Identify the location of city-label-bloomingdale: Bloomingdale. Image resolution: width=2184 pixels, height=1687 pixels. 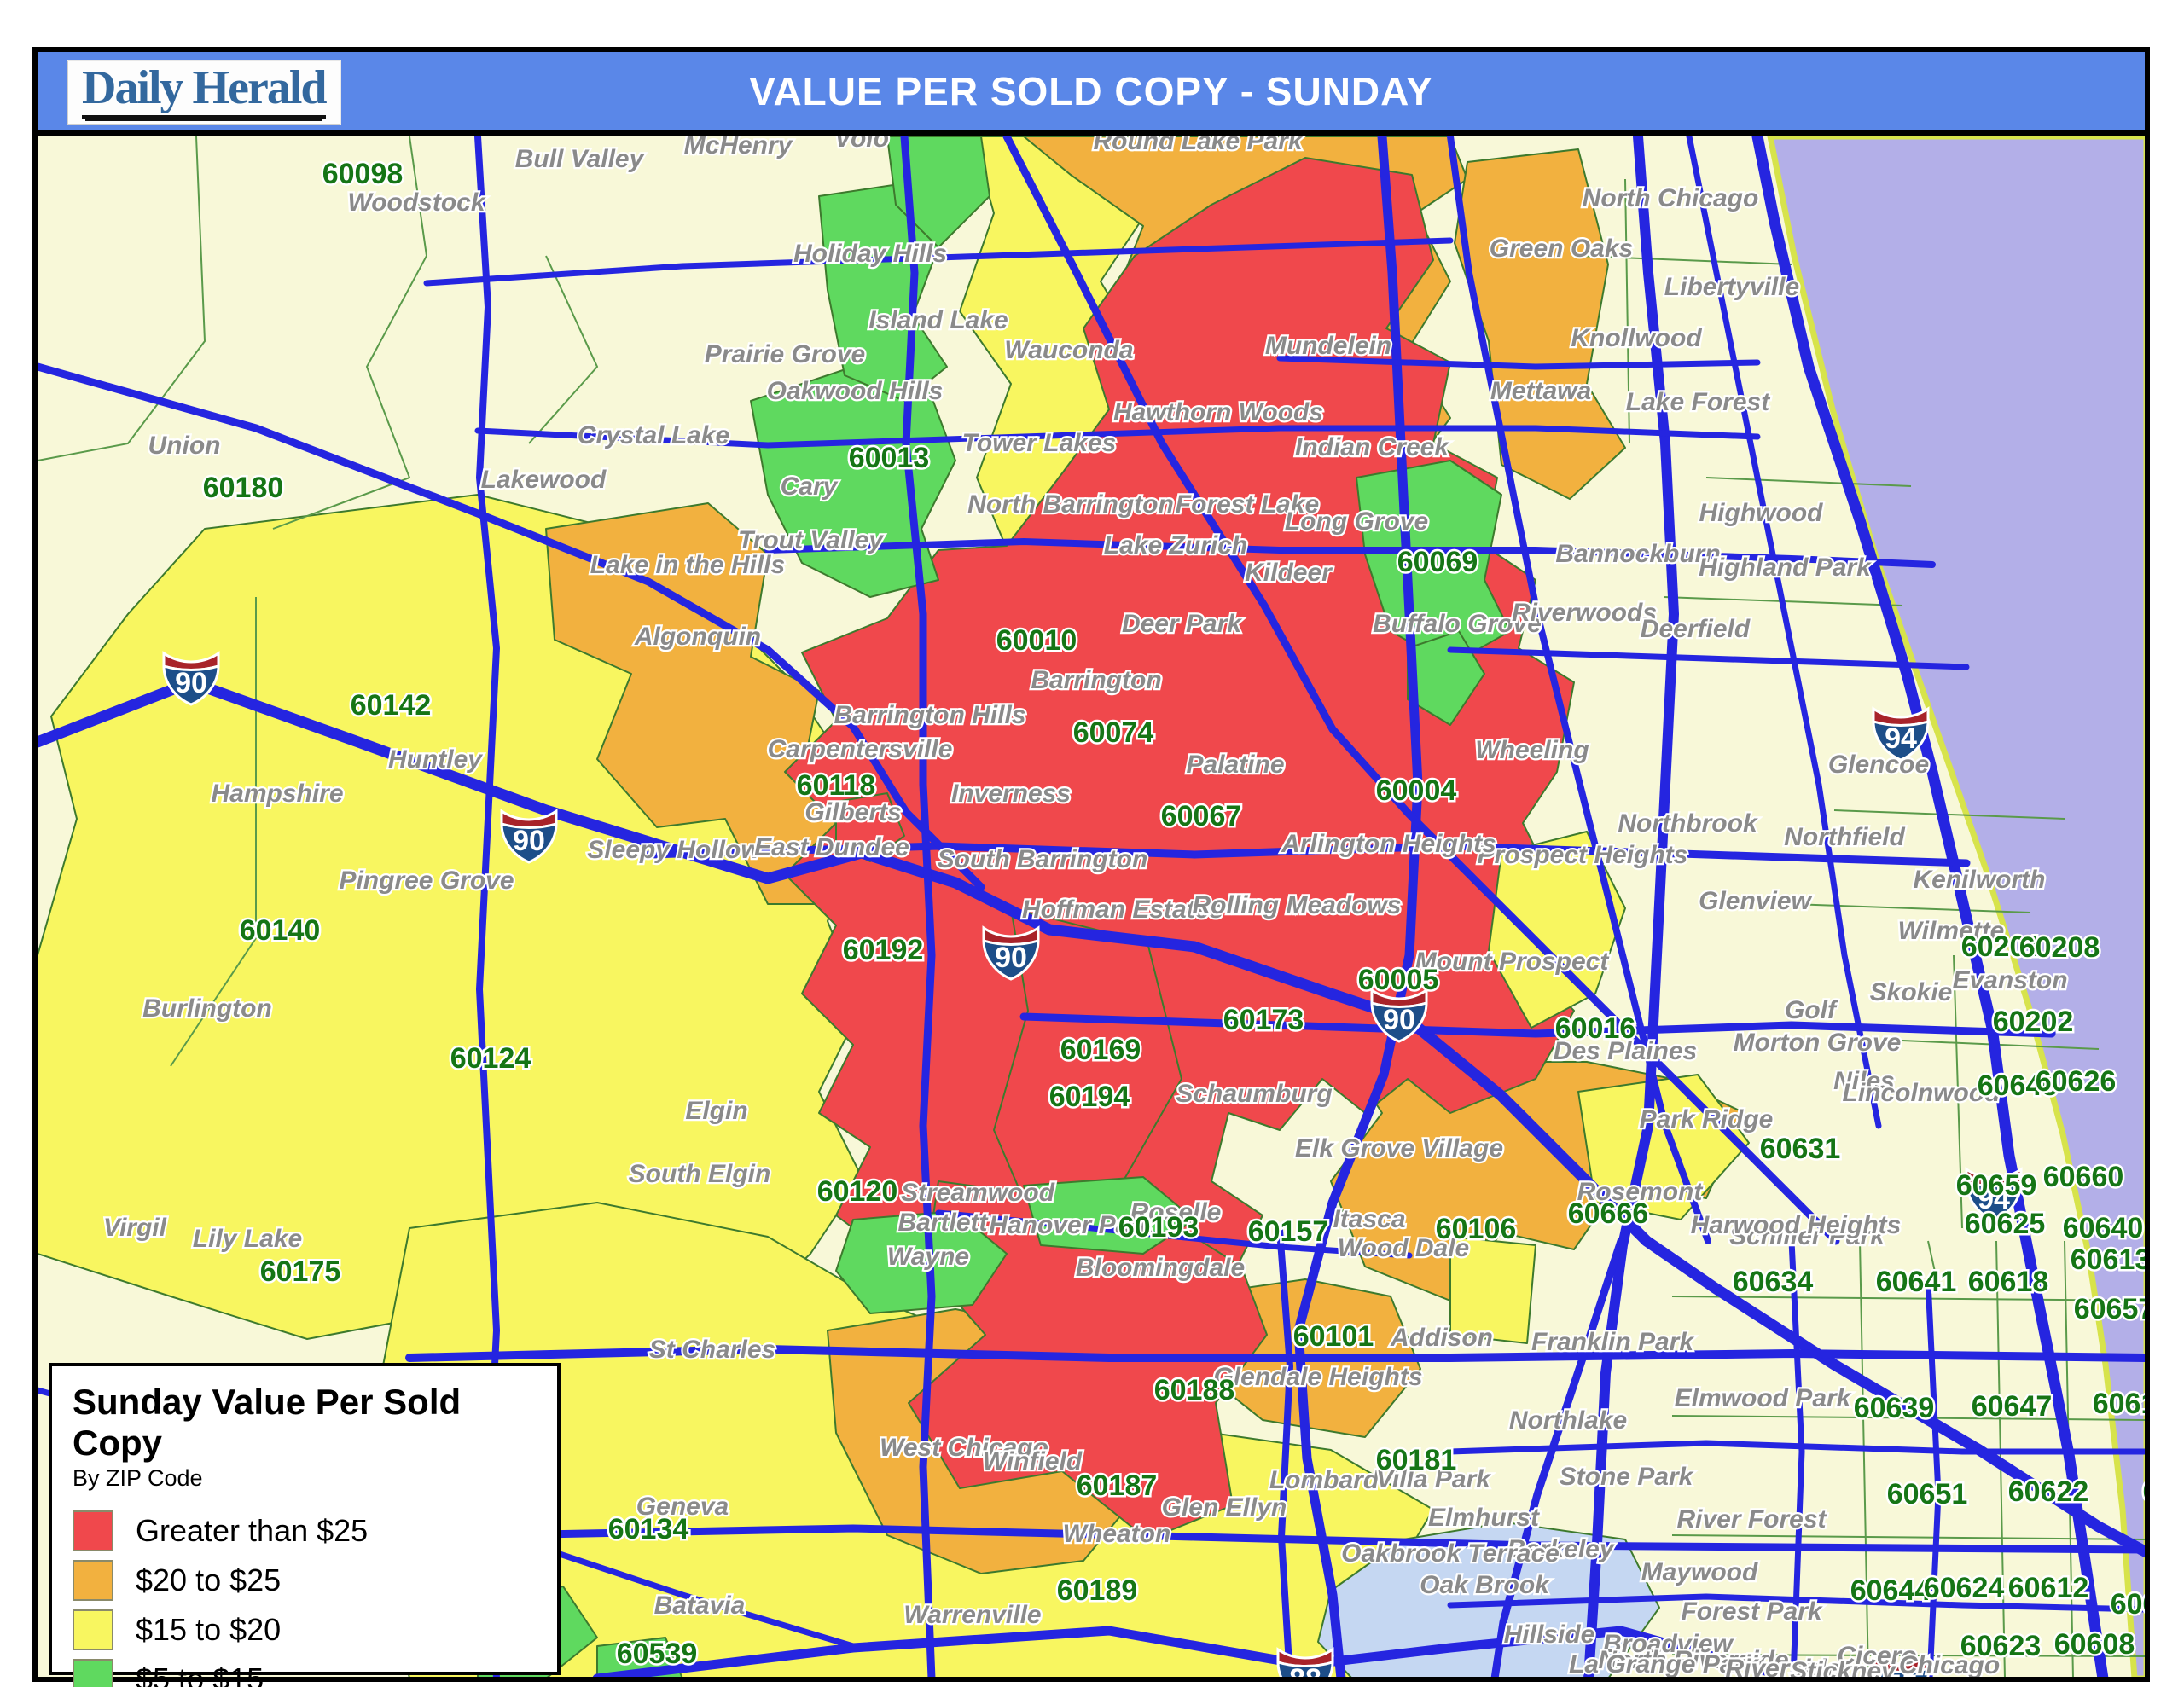
(1160, 1268).